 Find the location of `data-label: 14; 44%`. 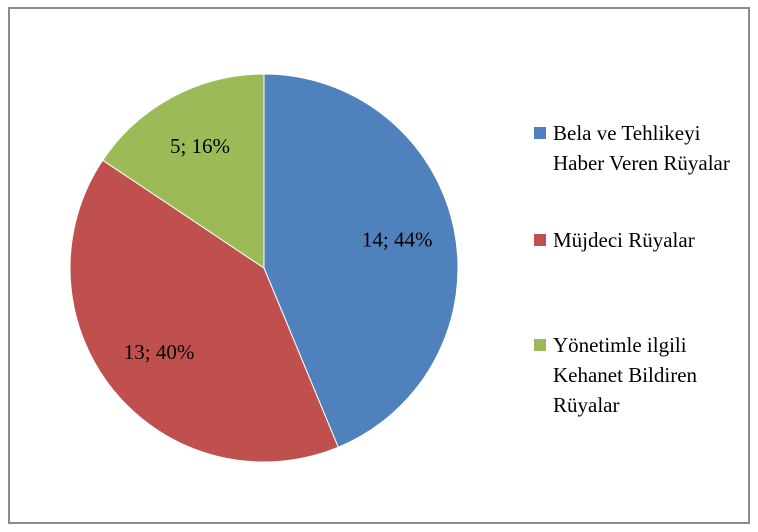

data-label: 14; 44% is located at coordinates (397, 239).